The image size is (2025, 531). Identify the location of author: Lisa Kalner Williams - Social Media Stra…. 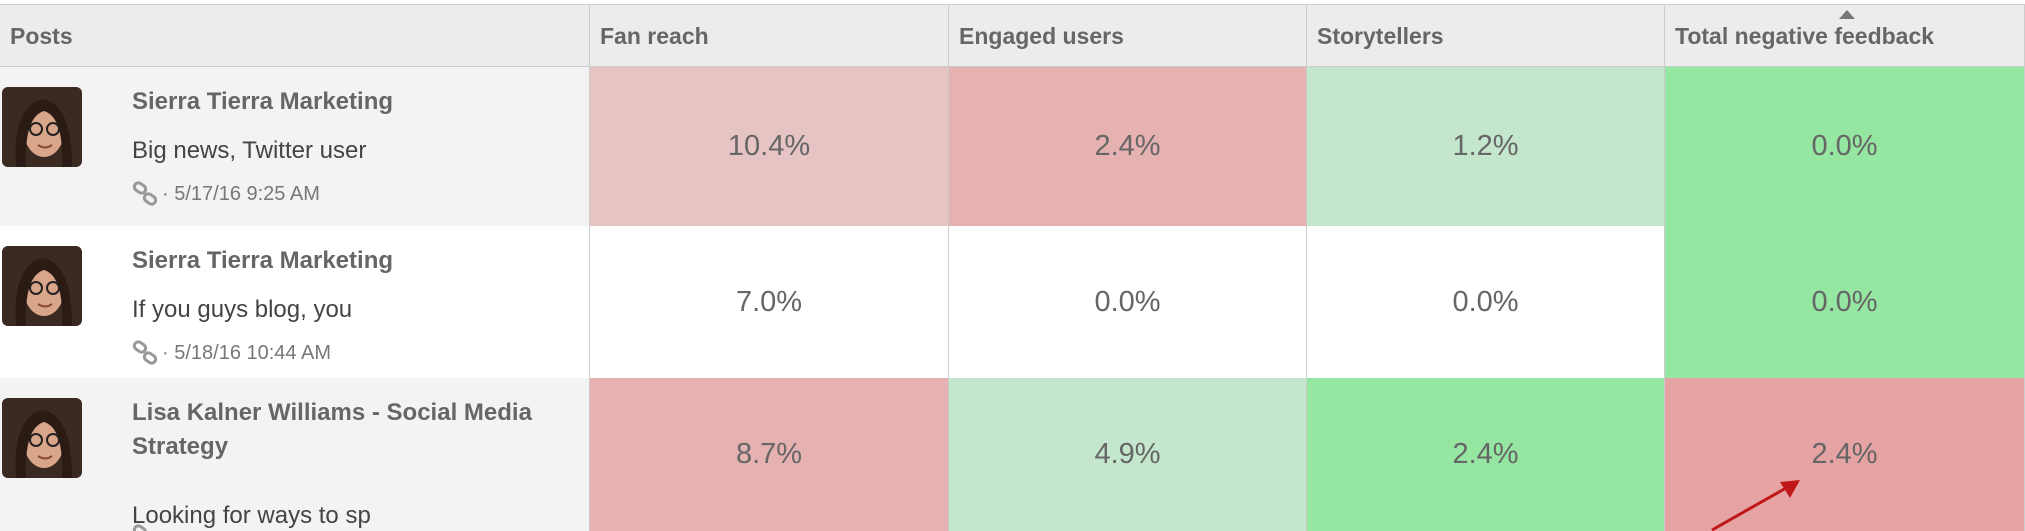
(332, 429).